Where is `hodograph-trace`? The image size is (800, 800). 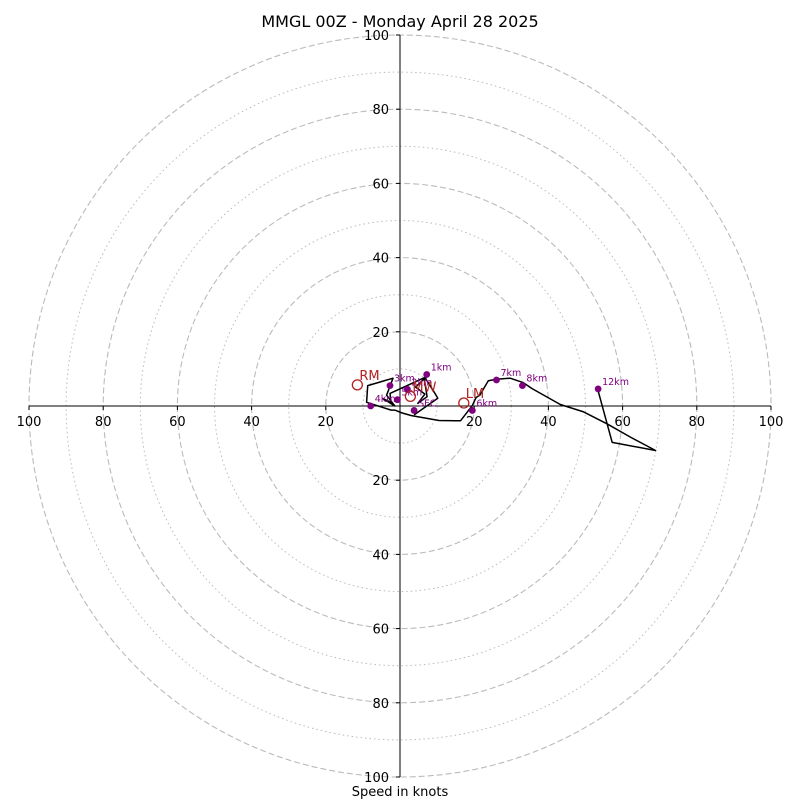 hodograph-trace is located at coordinates (511, 414).